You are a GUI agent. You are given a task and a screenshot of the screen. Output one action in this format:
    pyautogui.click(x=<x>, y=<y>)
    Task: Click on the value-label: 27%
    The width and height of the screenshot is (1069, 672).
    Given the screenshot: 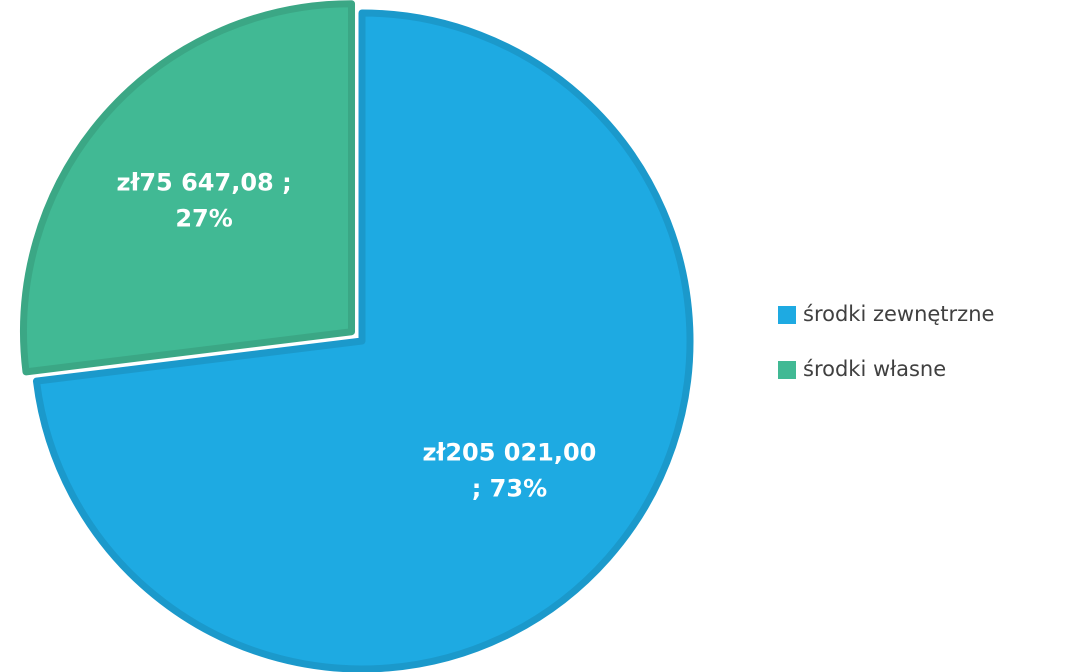 What is the action you would take?
    pyautogui.click(x=203, y=218)
    